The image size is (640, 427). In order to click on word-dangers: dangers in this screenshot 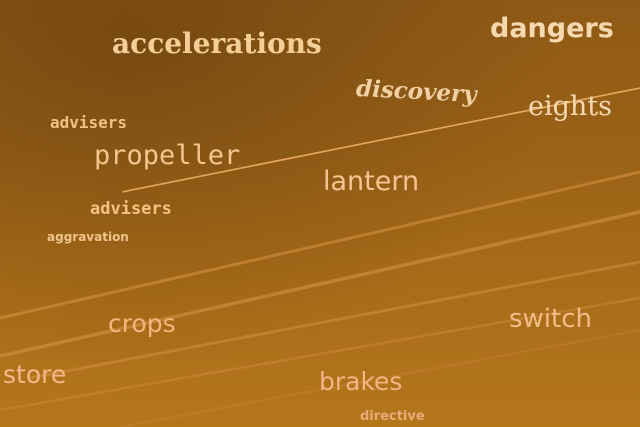, I will do `click(552, 28)`.